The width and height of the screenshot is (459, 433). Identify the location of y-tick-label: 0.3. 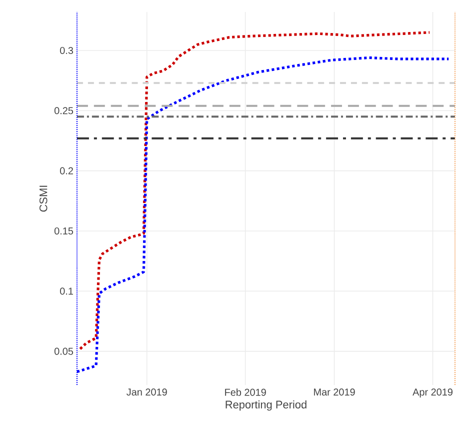
(67, 50).